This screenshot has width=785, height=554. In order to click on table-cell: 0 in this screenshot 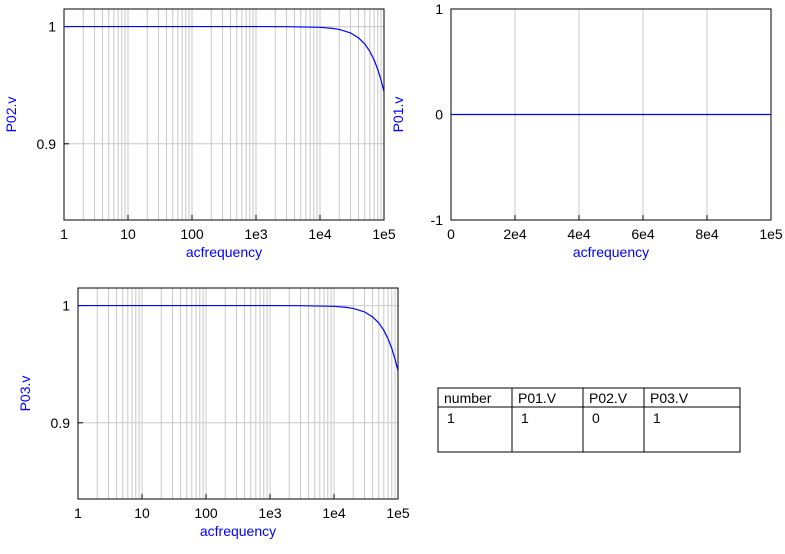, I will do `click(596, 418)`.